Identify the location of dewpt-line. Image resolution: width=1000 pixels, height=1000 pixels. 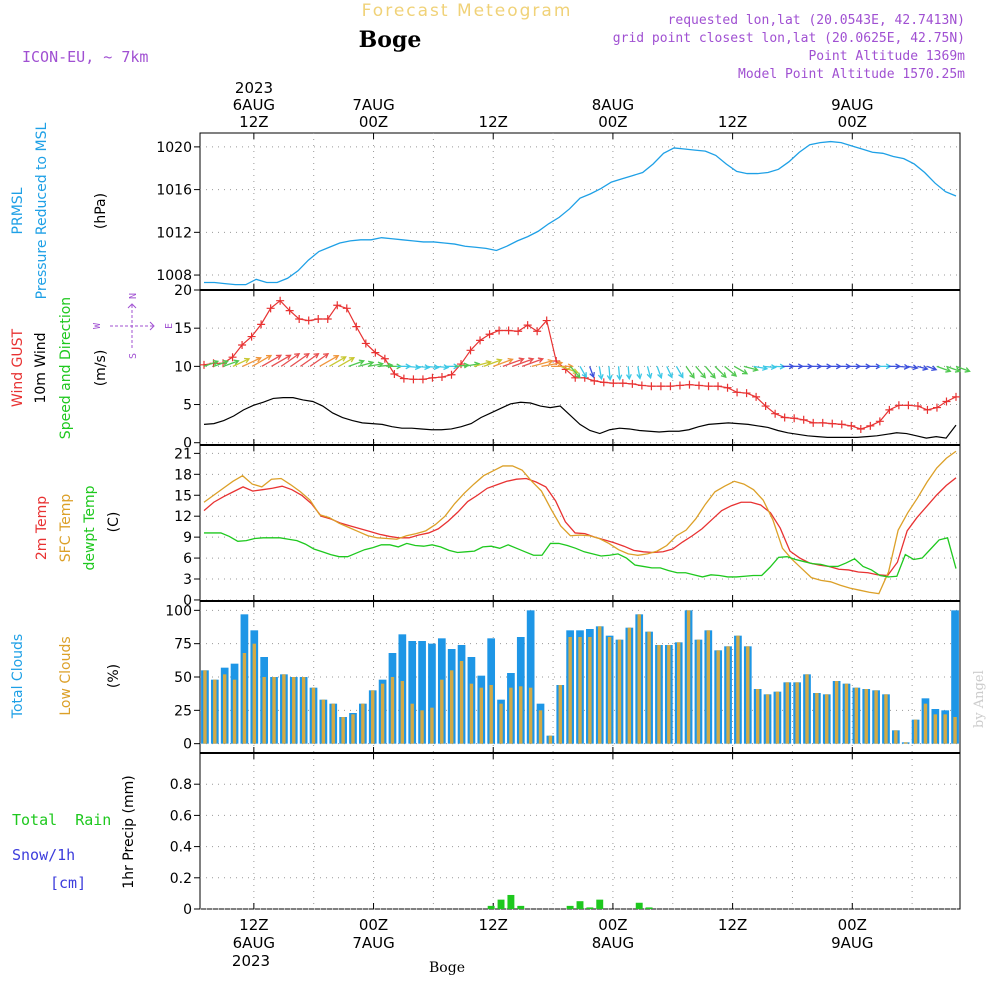
(580, 555).